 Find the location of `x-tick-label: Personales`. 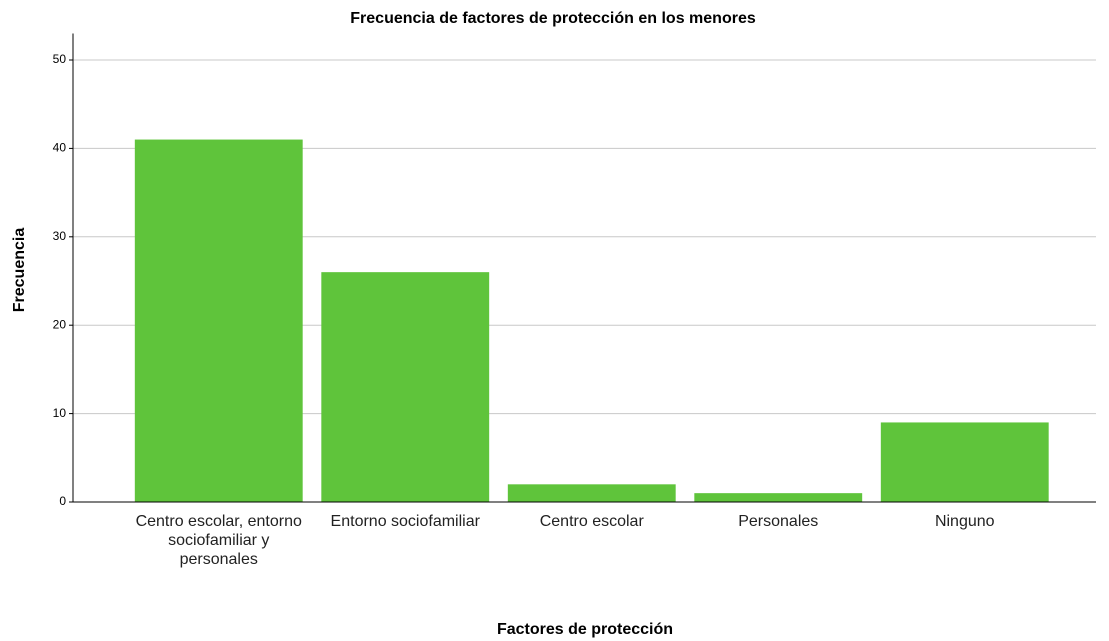

x-tick-label: Personales is located at coordinates (778, 521).